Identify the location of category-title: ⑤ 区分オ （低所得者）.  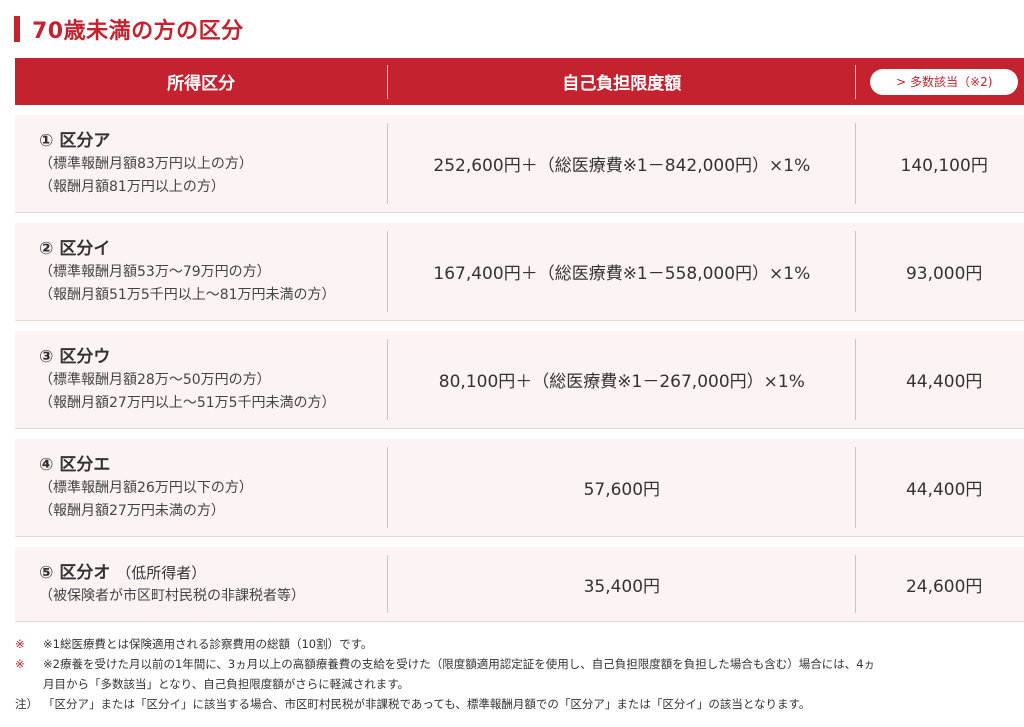
(122, 573).